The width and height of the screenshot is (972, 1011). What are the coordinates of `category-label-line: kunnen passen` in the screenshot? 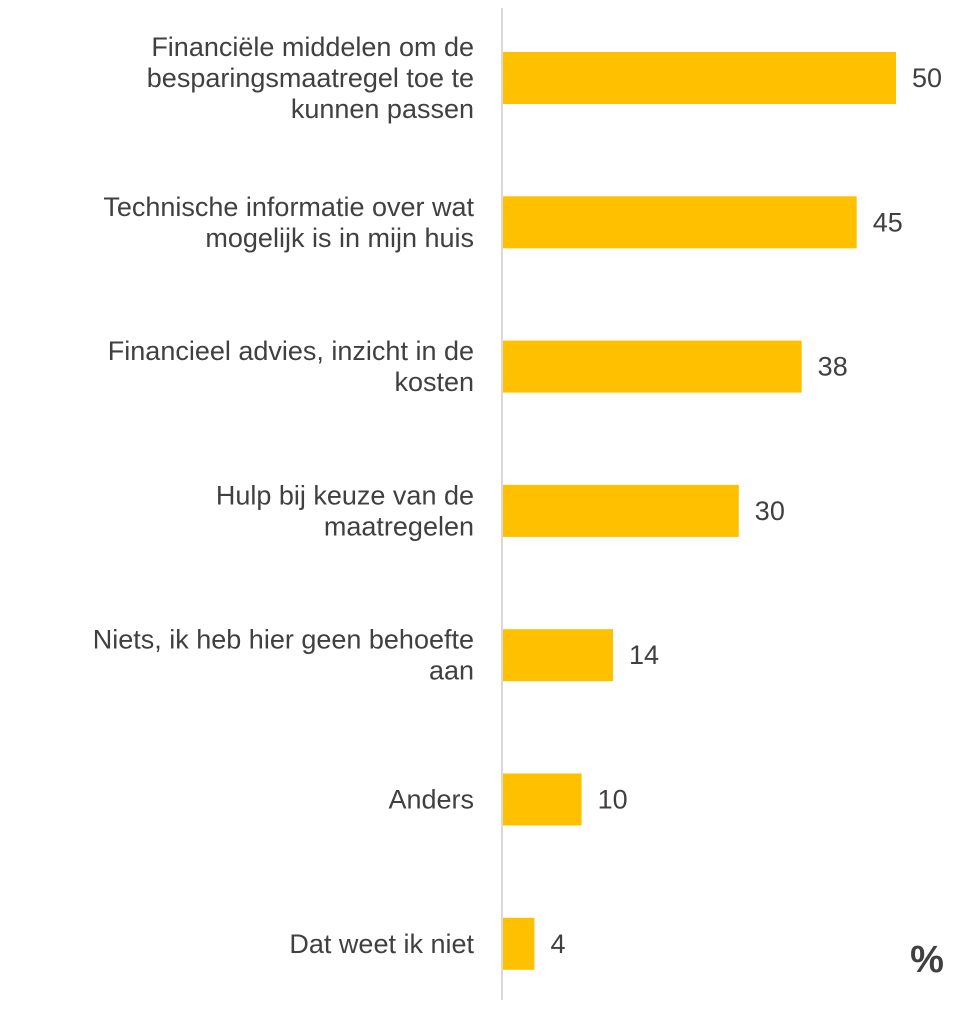 It's located at (382, 109).